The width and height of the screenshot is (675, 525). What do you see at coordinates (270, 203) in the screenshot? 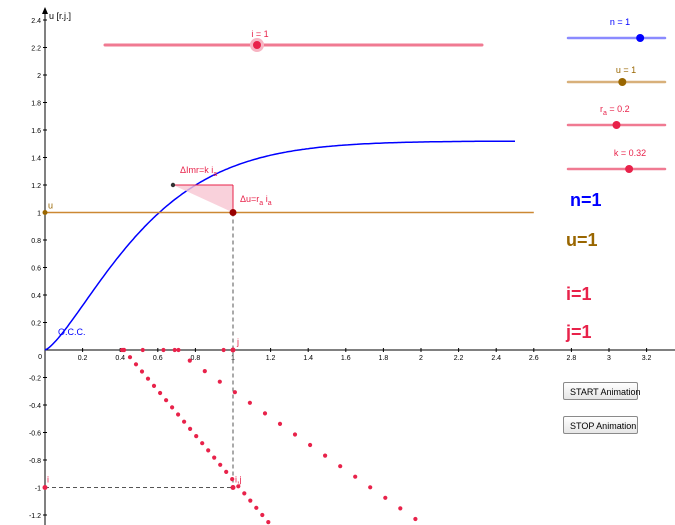
I see `delta-u-sub-b: a` at bounding box center [270, 203].